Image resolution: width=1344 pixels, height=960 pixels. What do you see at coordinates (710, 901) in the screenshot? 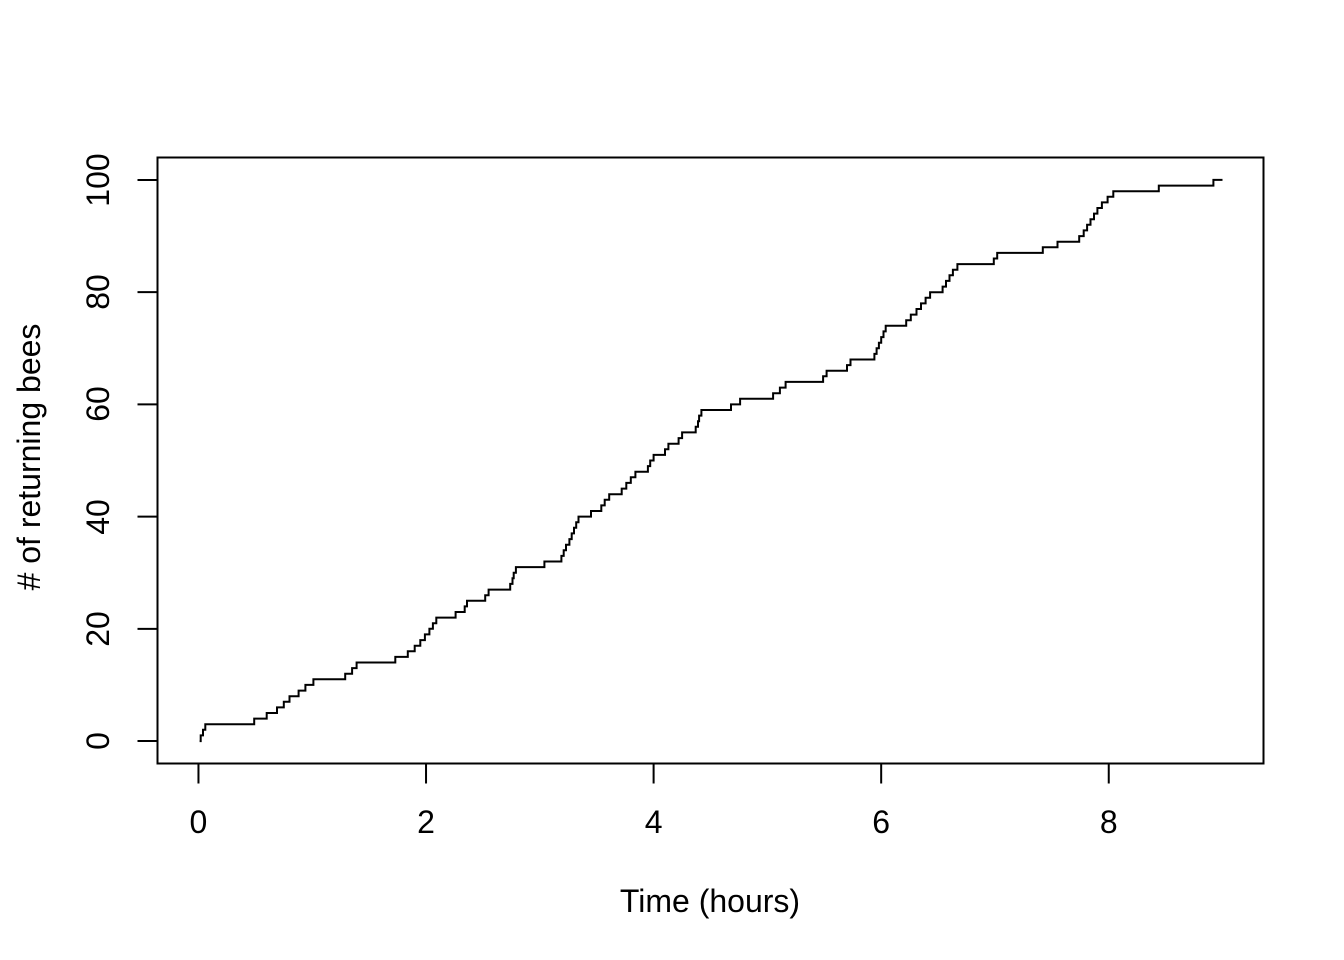
I see `x-axis-title: Time (hours)` at bounding box center [710, 901].